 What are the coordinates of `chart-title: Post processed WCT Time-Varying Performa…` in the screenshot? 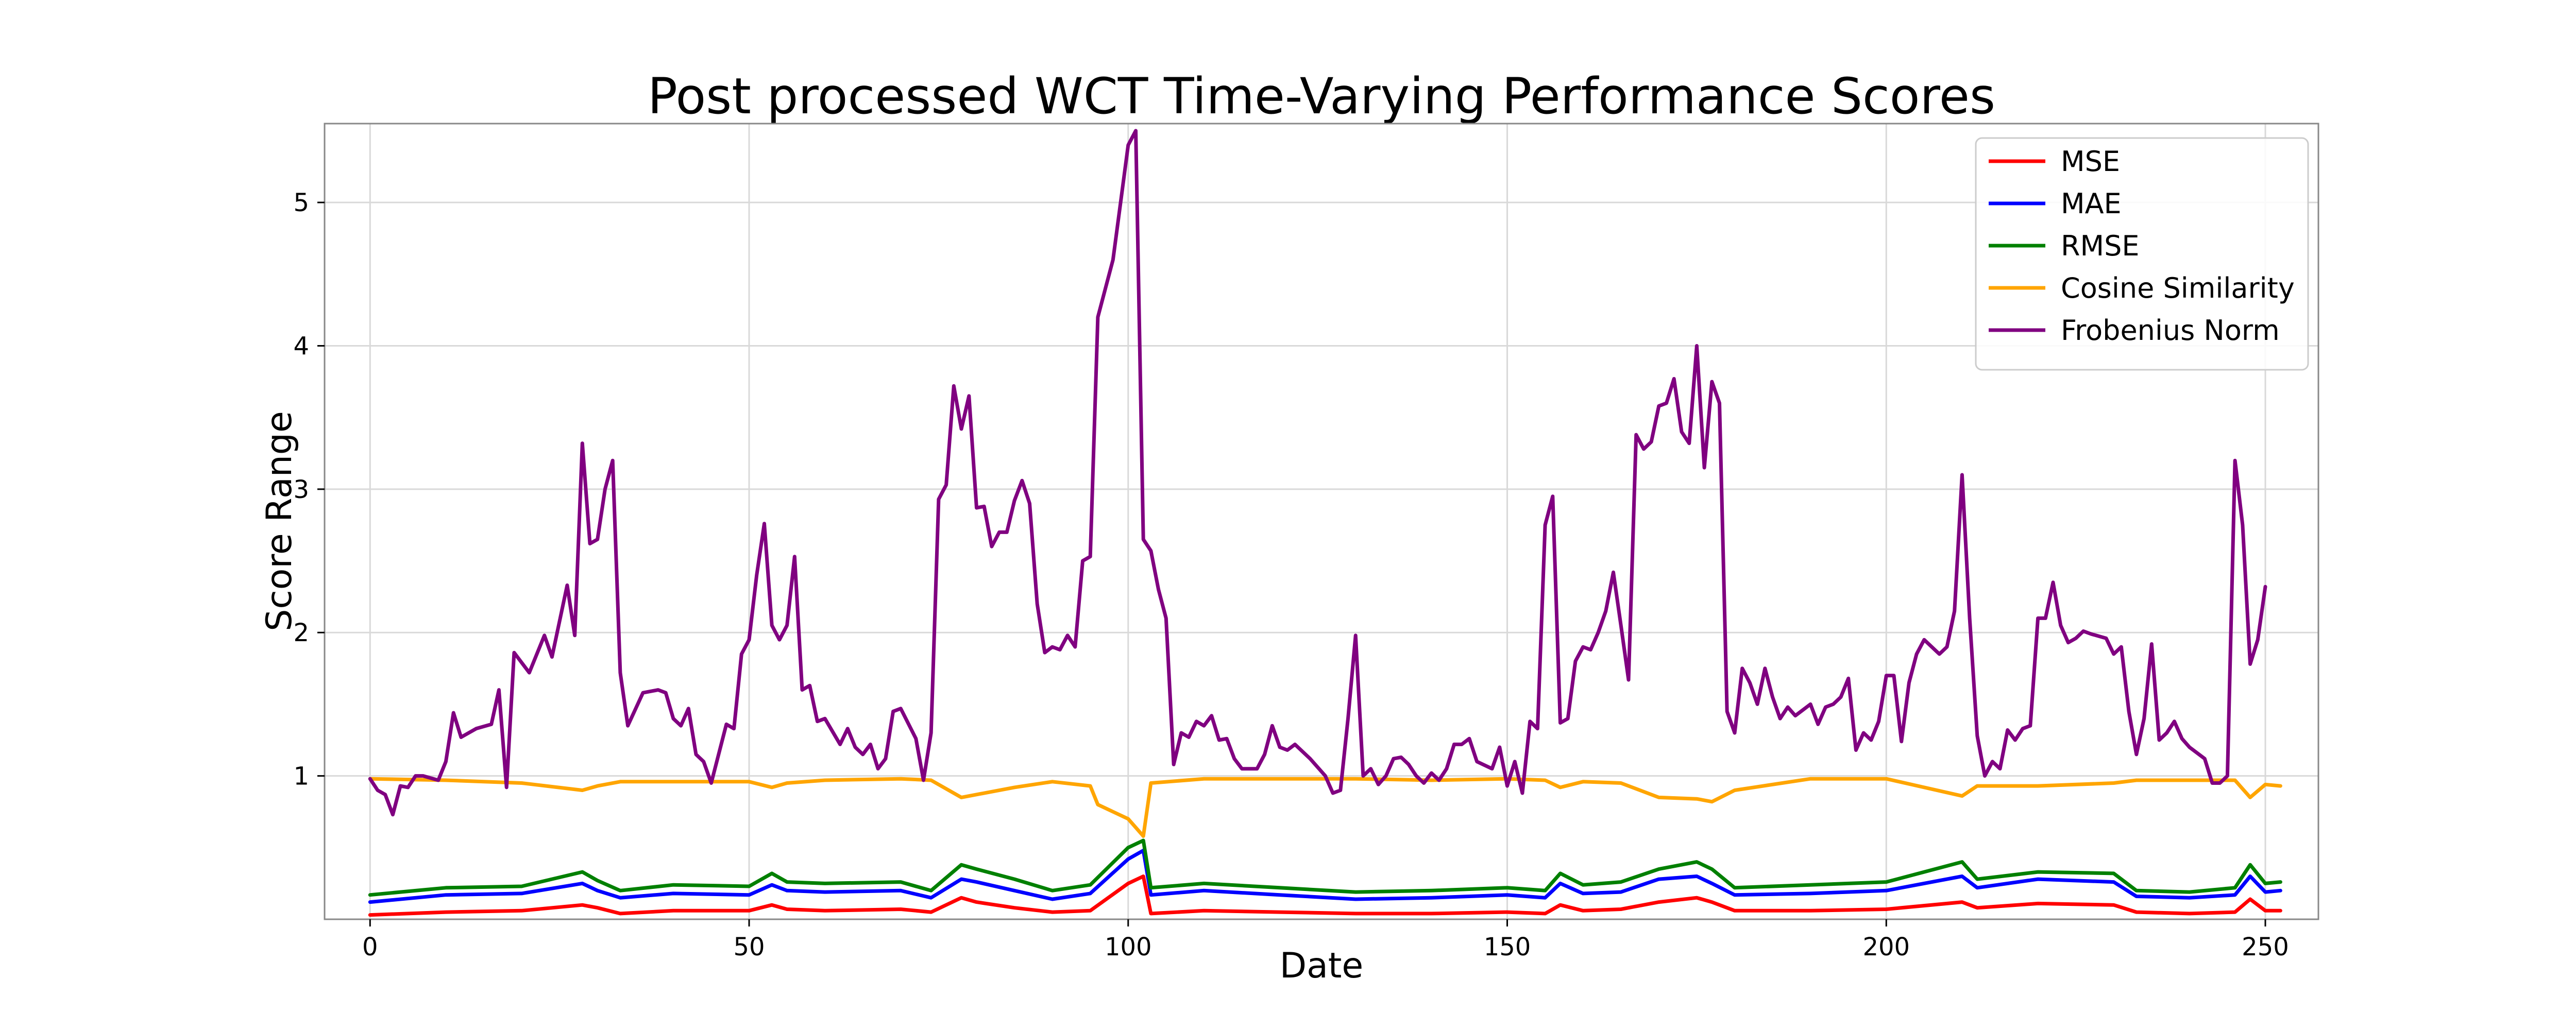 It's located at (1321, 96).